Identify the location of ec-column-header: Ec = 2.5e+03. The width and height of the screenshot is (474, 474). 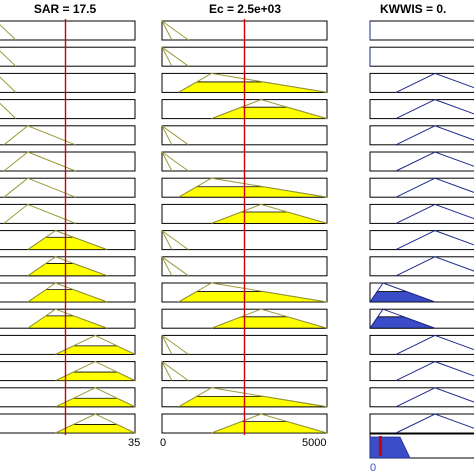
(245, 9).